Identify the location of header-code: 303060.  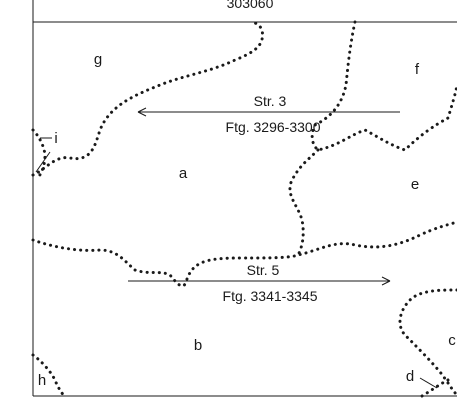
(250, 5).